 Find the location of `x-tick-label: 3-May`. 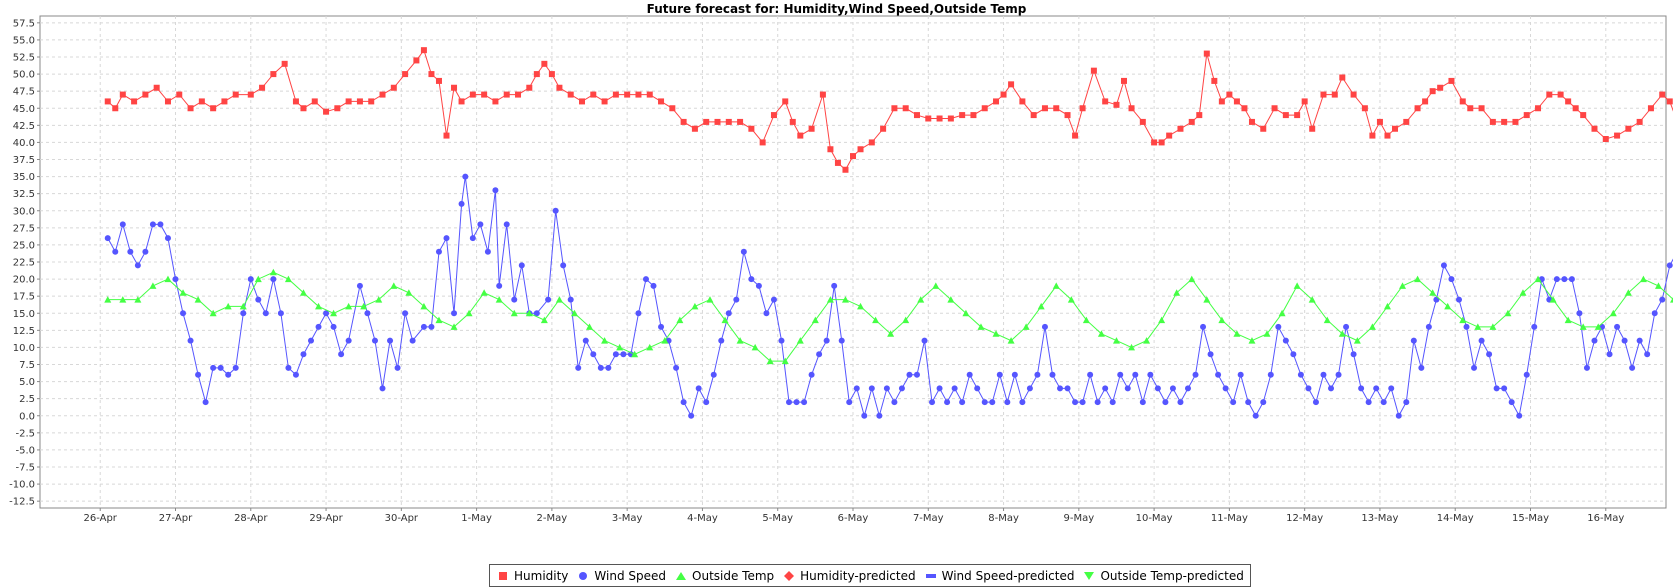

x-tick-label: 3-May is located at coordinates (627, 518).